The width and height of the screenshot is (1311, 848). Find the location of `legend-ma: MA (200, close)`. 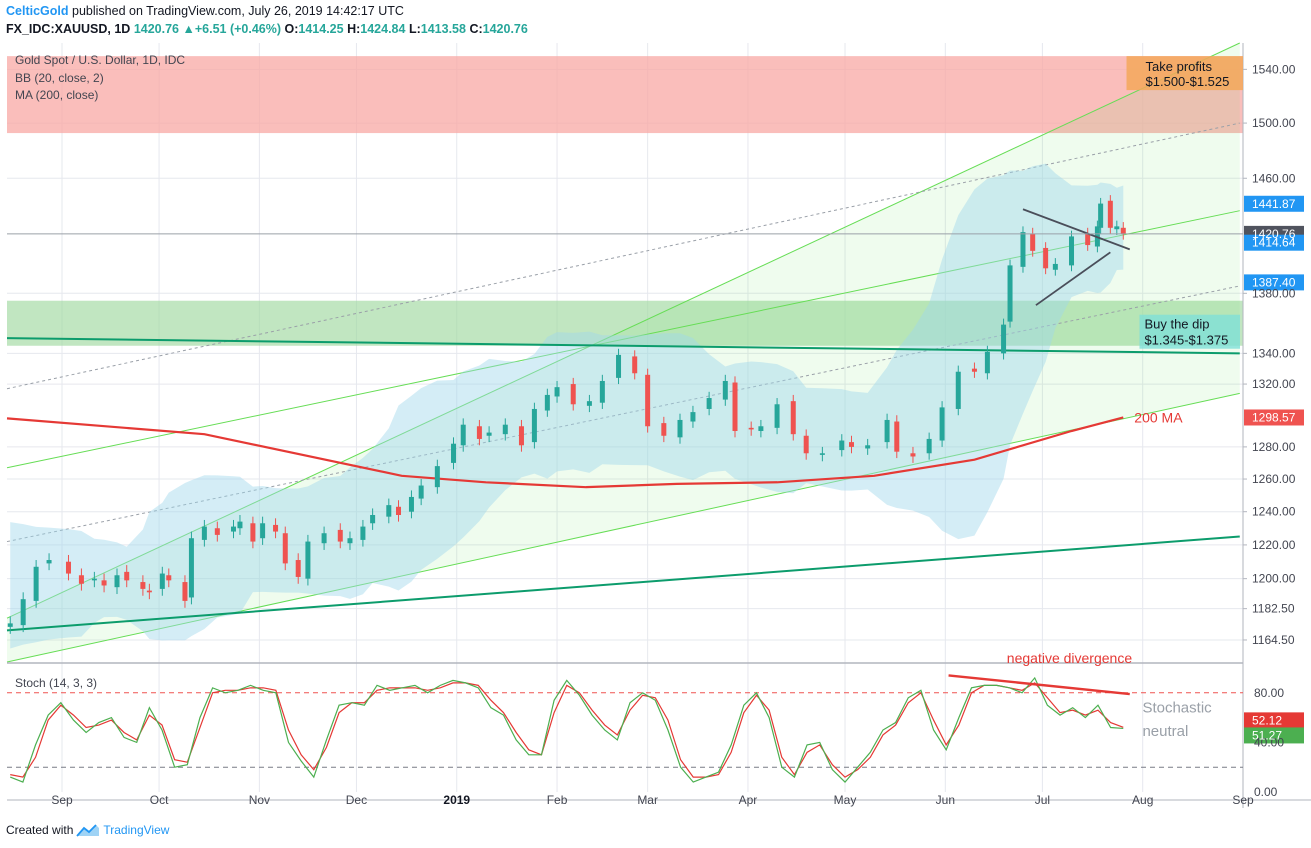

legend-ma: MA (200, close) is located at coordinates (57, 95).